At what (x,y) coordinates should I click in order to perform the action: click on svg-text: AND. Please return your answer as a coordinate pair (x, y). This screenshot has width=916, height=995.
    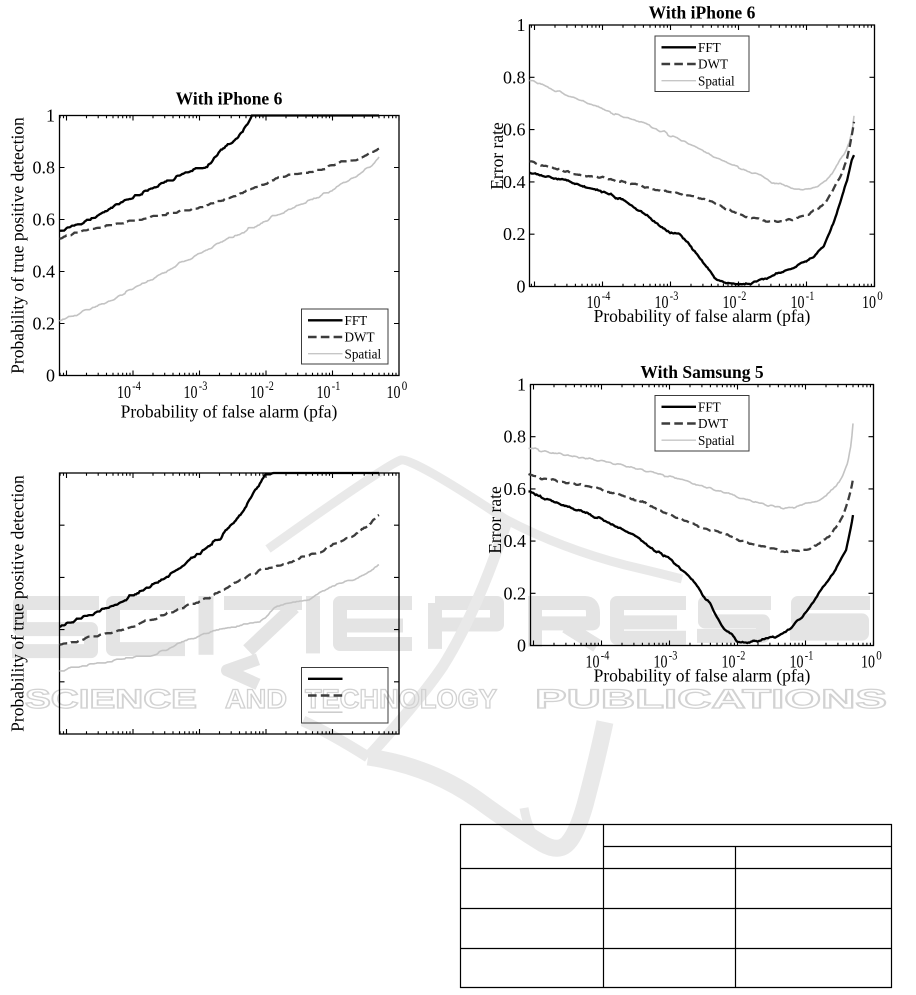
    Looking at the image, I should click on (256, 699).